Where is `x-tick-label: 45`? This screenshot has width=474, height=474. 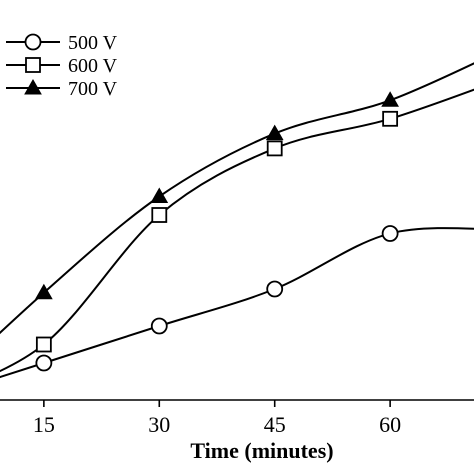
x-tick-label: 45 is located at coordinates (275, 424).